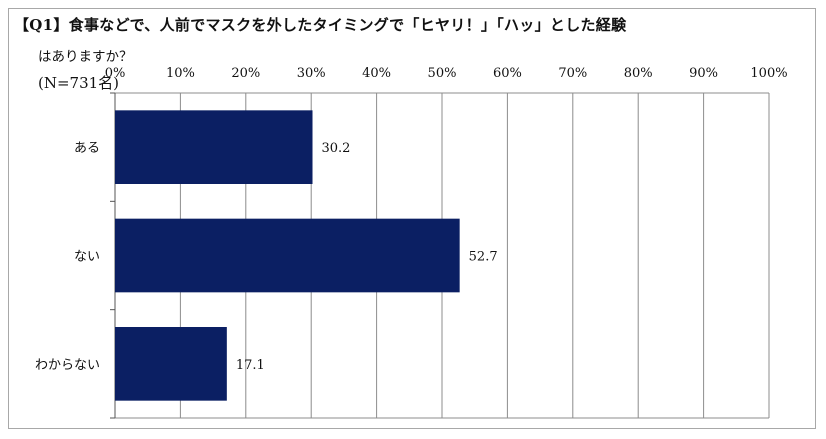  What do you see at coordinates (336, 148) in the screenshot?
I see `data-label: 30.2` at bounding box center [336, 148].